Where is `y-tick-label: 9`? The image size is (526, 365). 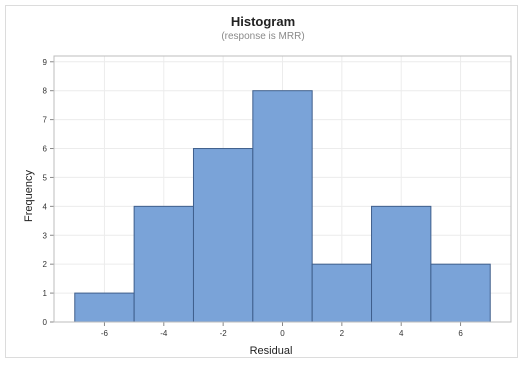
y-tick-label: 9 is located at coordinates (45, 62).